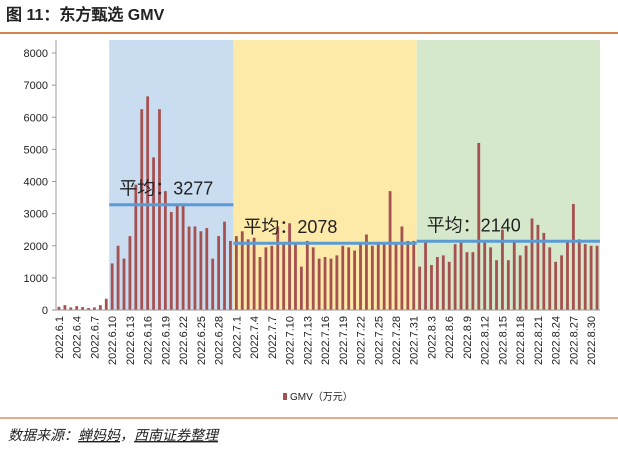 This screenshot has width=618, height=465. What do you see at coordinates (60, 337) in the screenshot?
I see `x-tick-label: 2022.6.1` at bounding box center [60, 337].